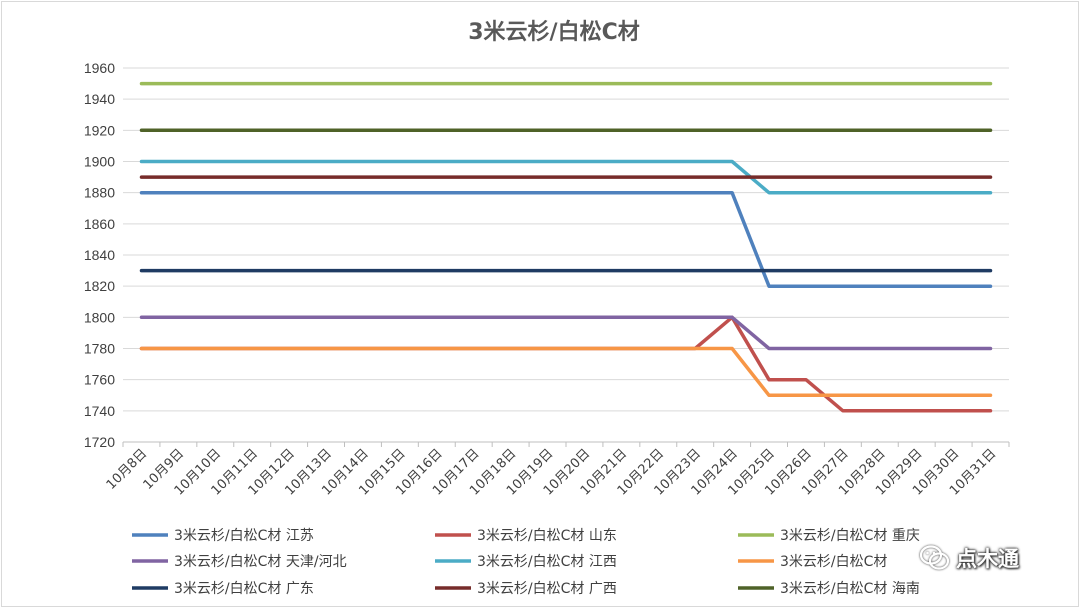 The width and height of the screenshot is (1080, 608). Describe the element at coordinates (547, 589) in the screenshot. I see `legend-label: 3米云杉/白松C材 广西` at that location.